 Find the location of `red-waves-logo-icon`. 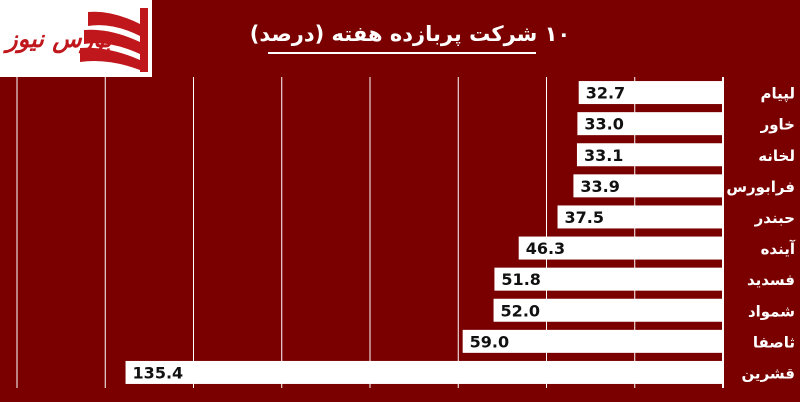

red-waves-logo-icon is located at coordinates (114, 40).